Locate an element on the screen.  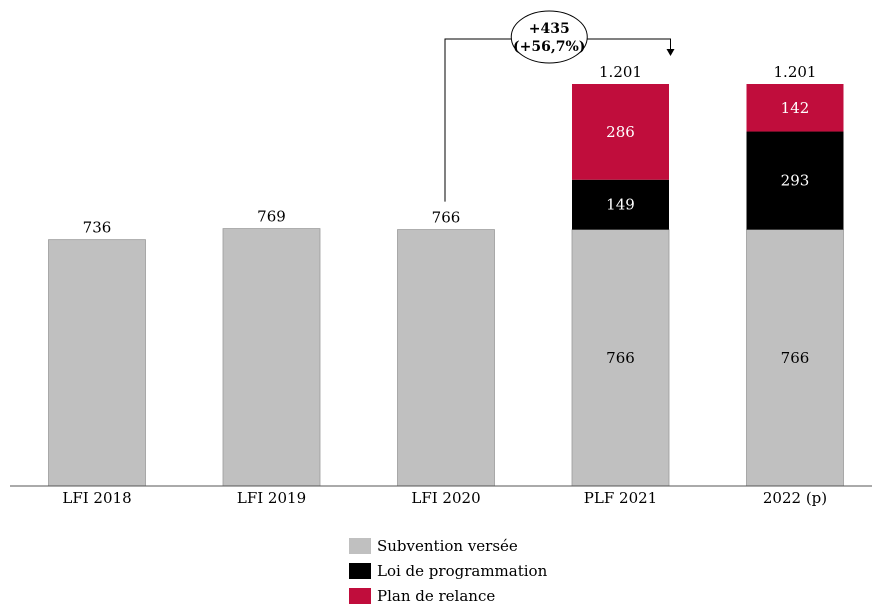
bar-total-label: 769 is located at coordinates (271, 217).